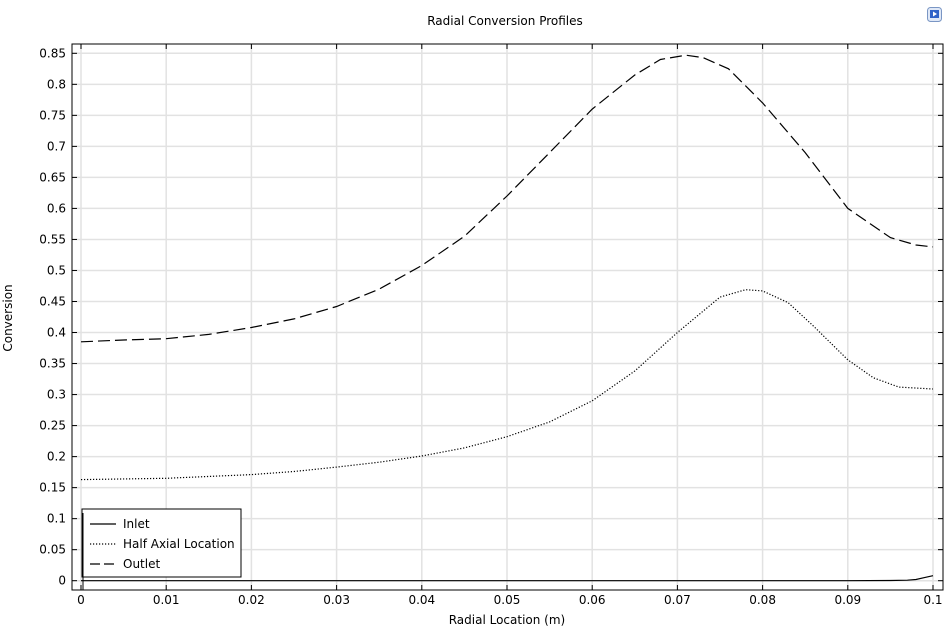 The image size is (950, 631). I want to click on y-tick-label: 0.6, so click(56, 208).